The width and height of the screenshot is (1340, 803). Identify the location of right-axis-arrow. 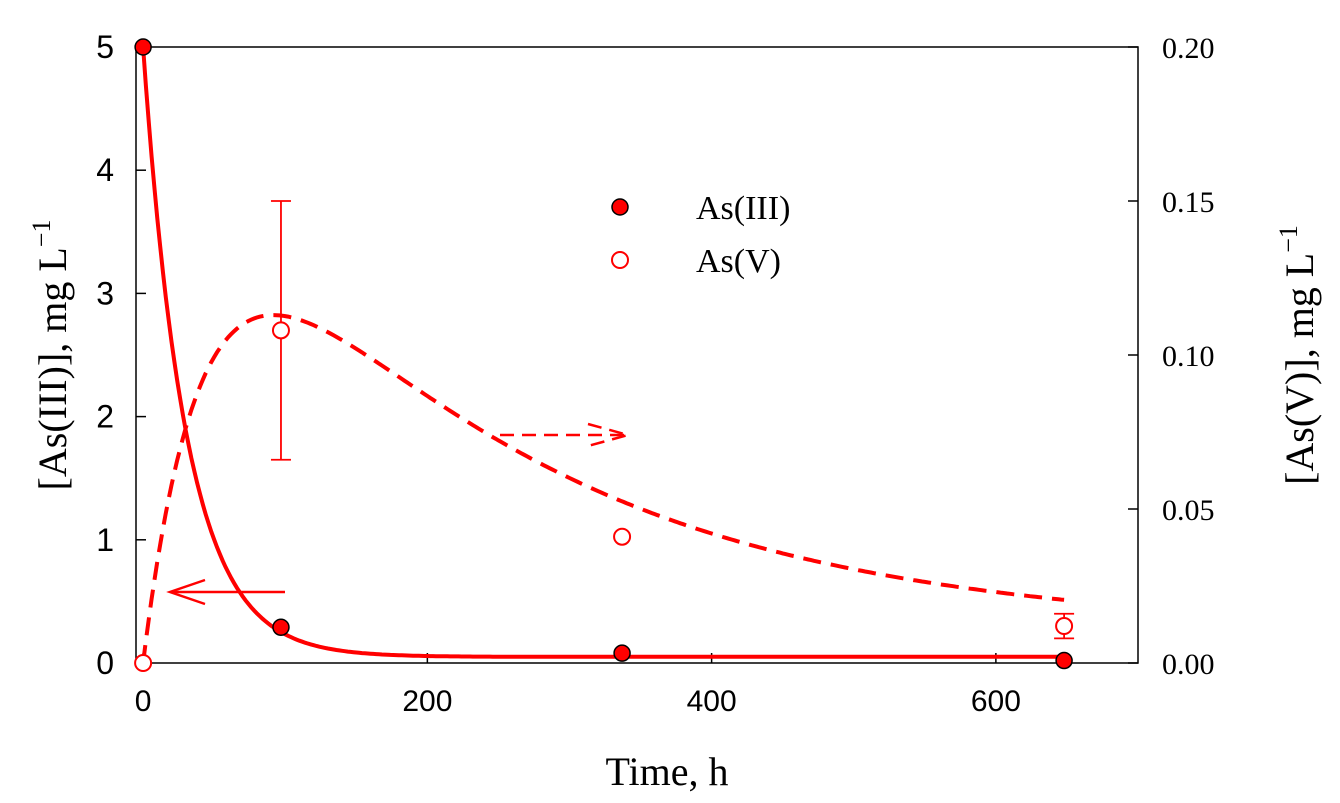
(566, 435).